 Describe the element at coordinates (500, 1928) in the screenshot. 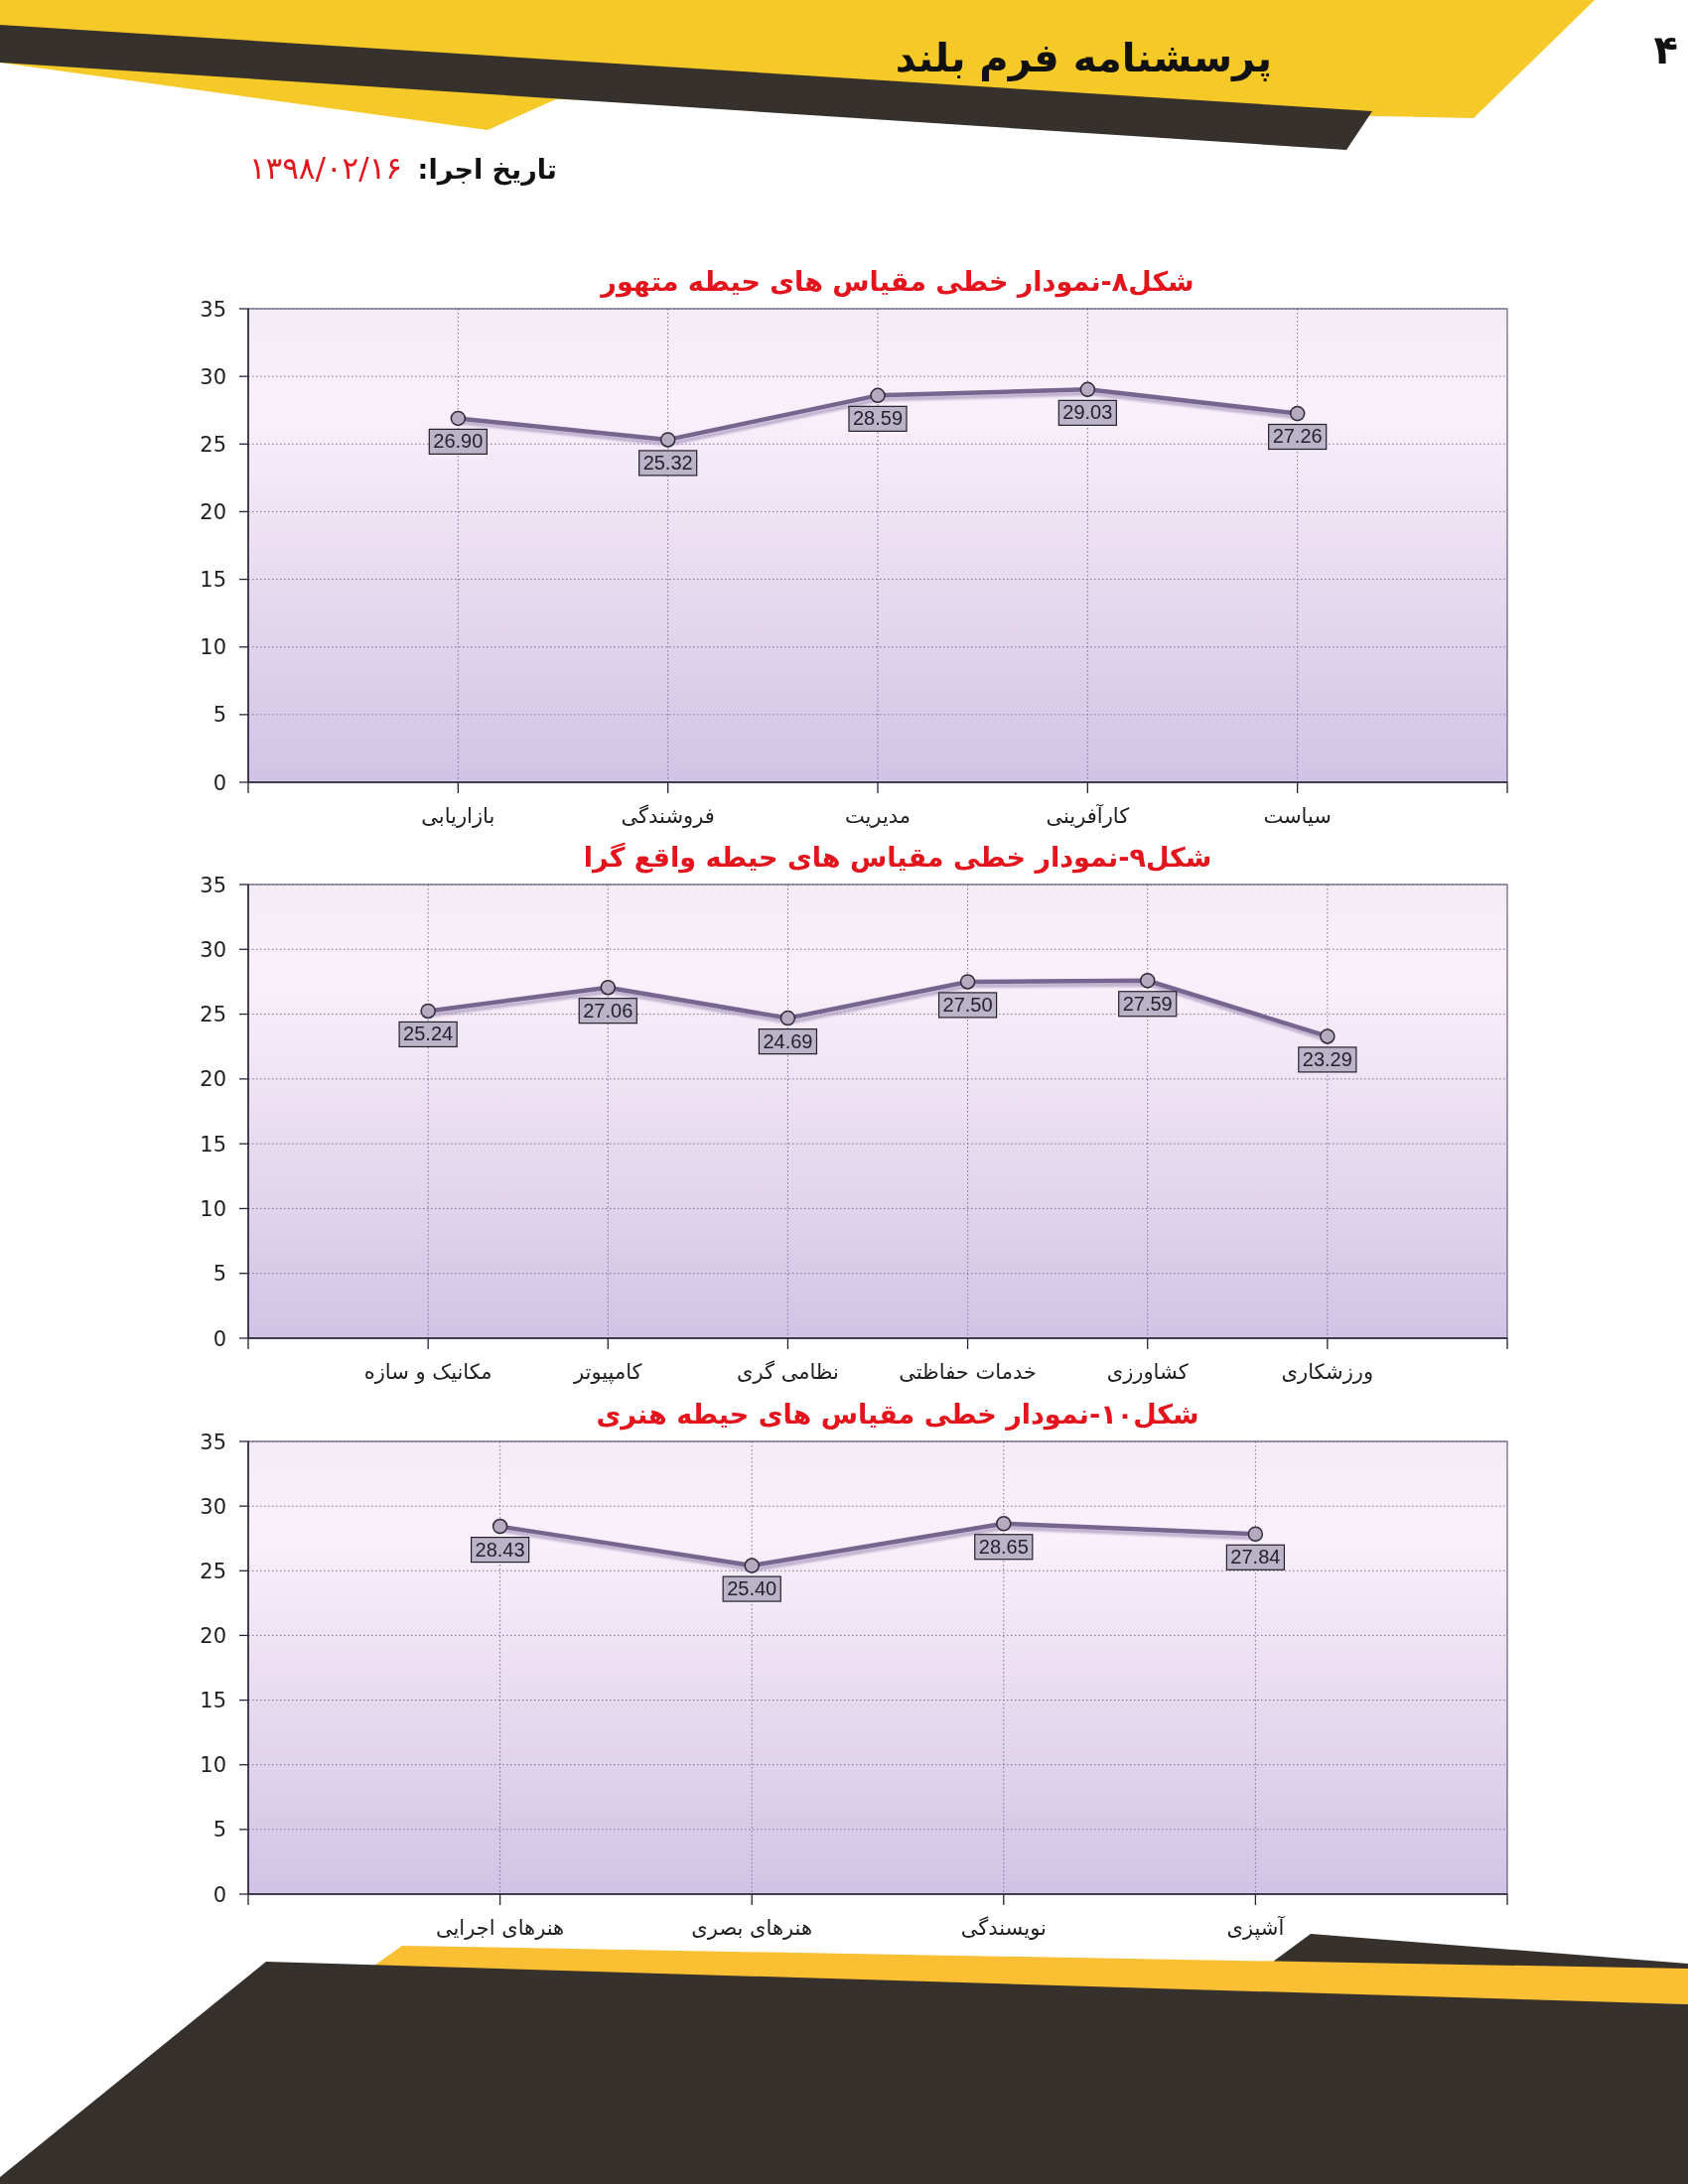

I see `x-tick-label: هنرهای اجرایی` at that location.